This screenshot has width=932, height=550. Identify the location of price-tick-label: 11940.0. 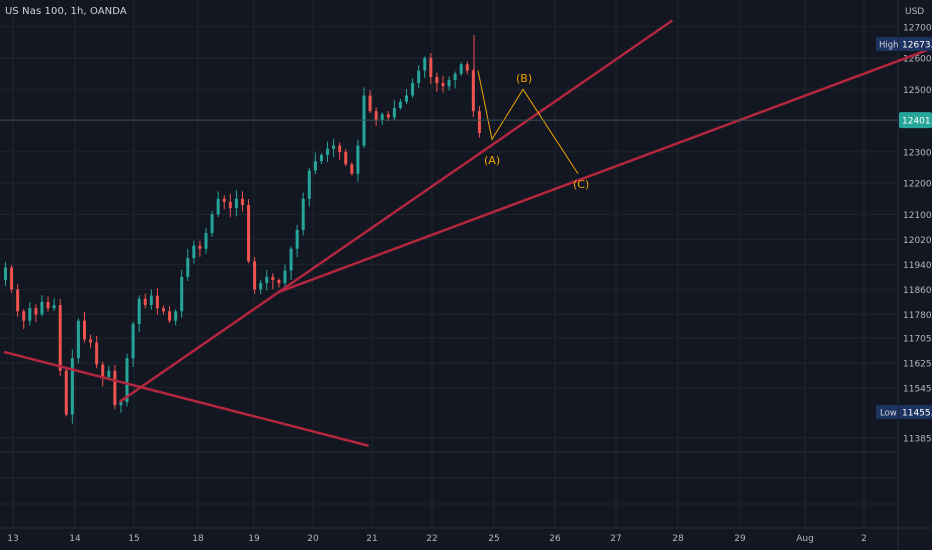
(917, 266).